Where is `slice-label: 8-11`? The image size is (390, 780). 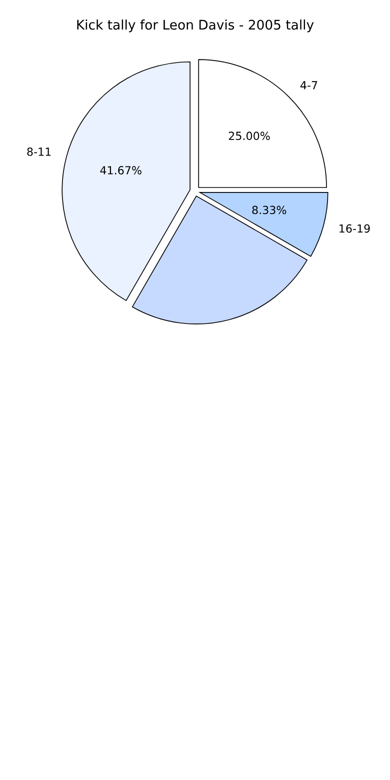 slice-label: 8-11 is located at coordinates (39, 152).